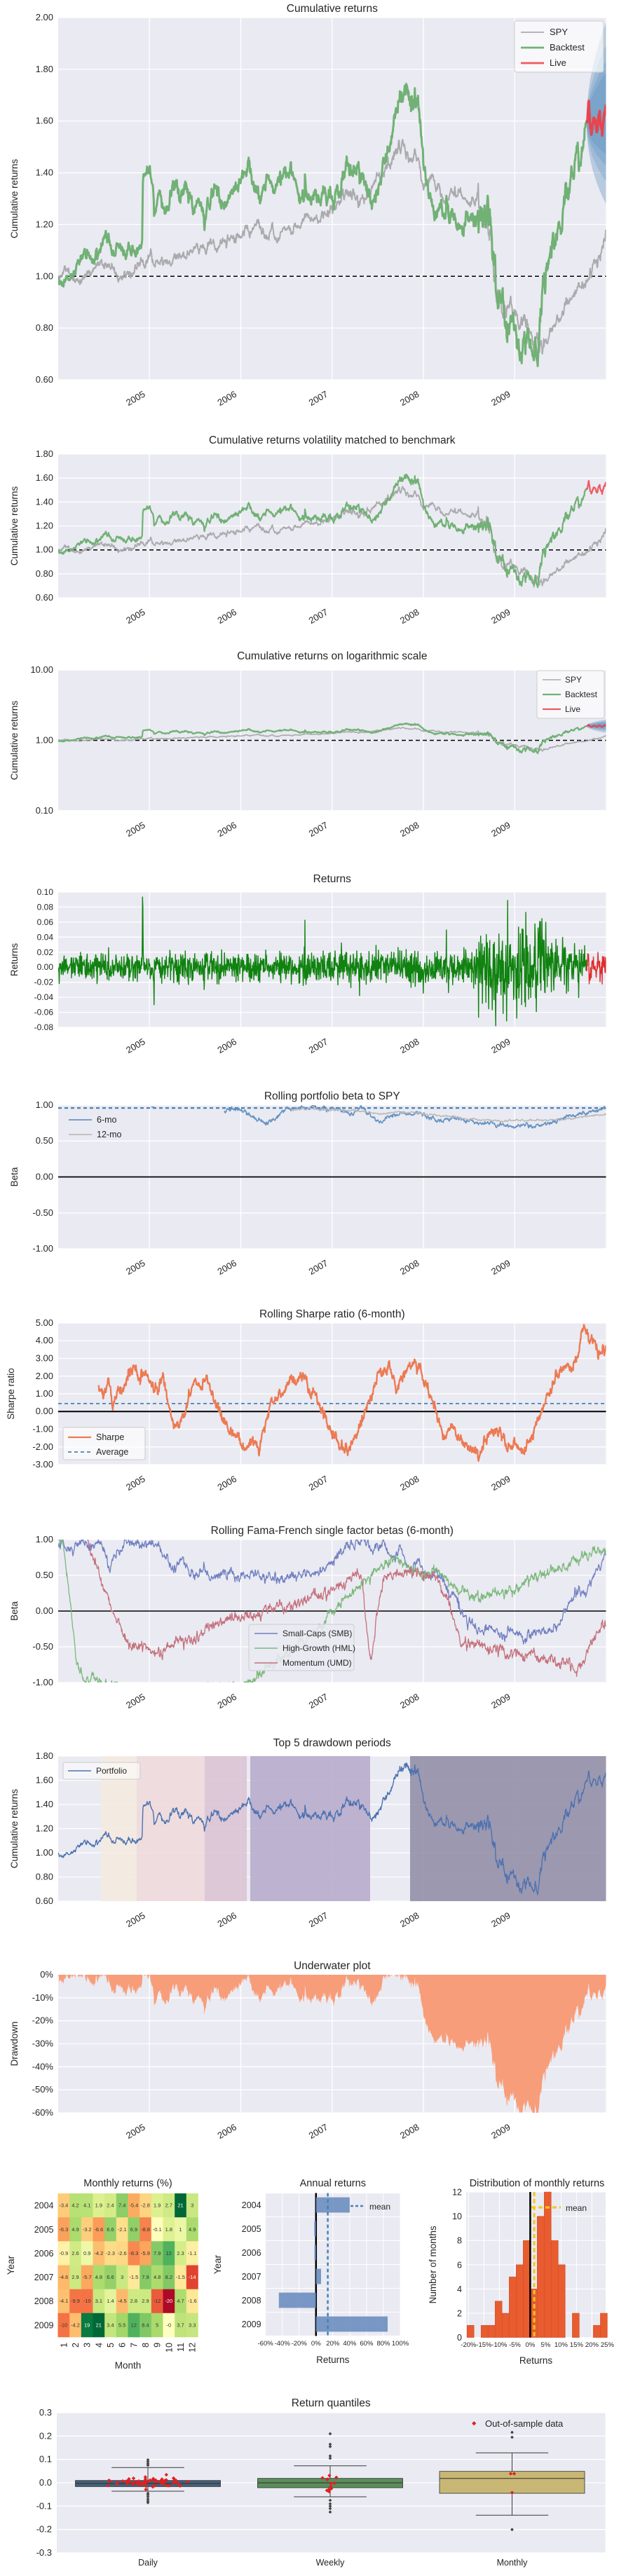  What do you see at coordinates (133, 2229) in the screenshot?
I see `svg-text: 6.9` at bounding box center [133, 2229].